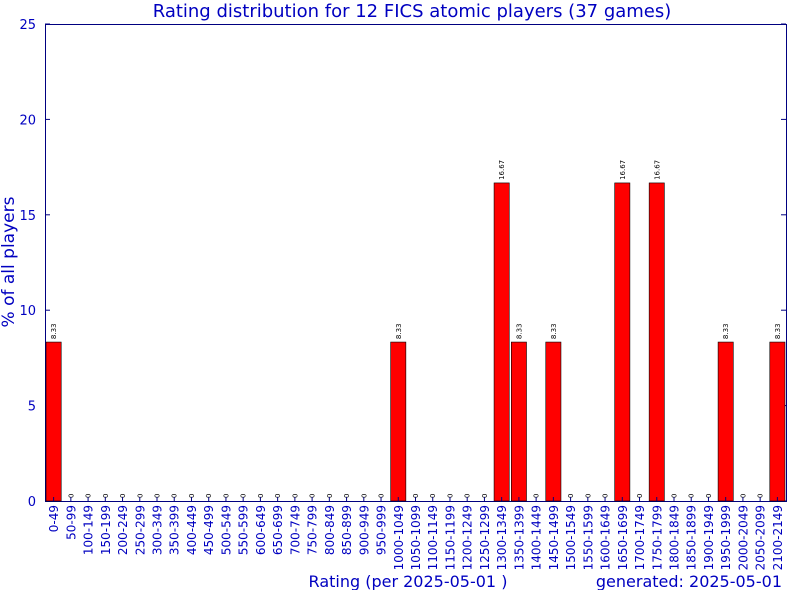  Describe the element at coordinates (726, 537) in the screenshot. I see `x-tick-label: 1950-1999` at that location.